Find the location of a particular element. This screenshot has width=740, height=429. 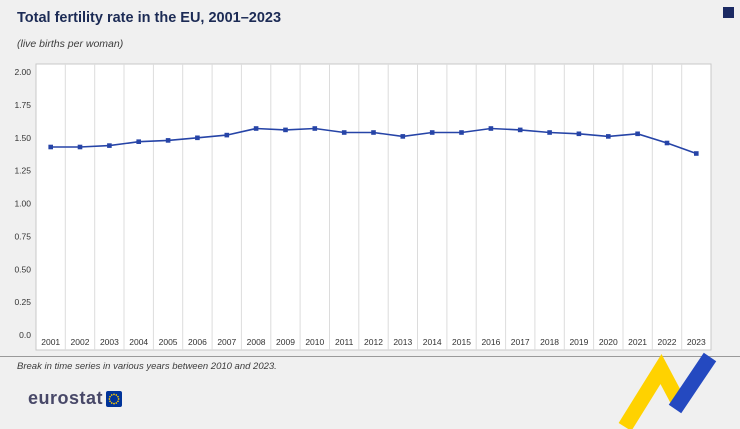

y-axis-labels: 2.00 1.75 1.50 1.25 1.00 0.75 0.50 0.25 0.0 is located at coordinates (22, 203).